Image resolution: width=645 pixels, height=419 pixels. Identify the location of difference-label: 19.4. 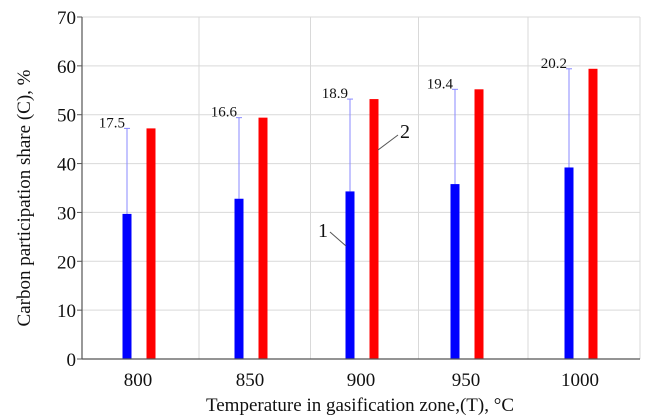
(440, 84).